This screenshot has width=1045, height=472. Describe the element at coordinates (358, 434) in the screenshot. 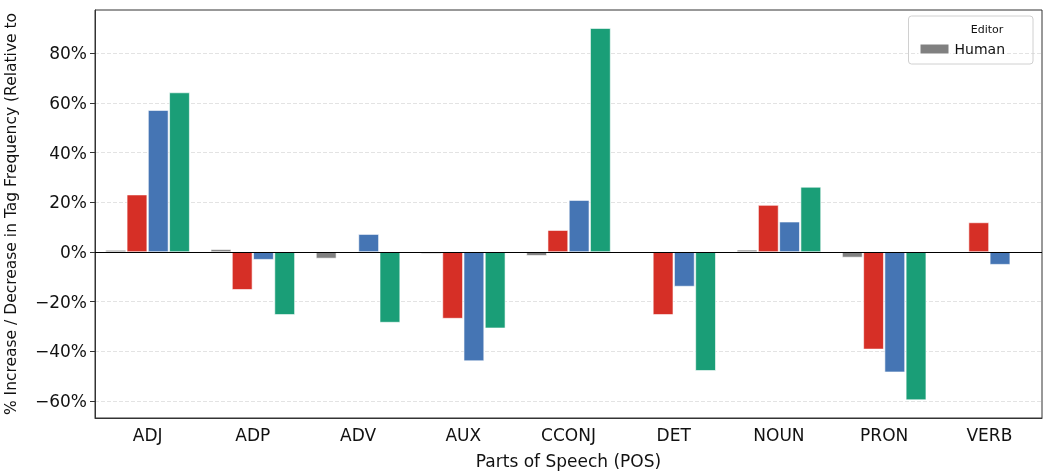

I see `x-tick-label: ADV` at that location.